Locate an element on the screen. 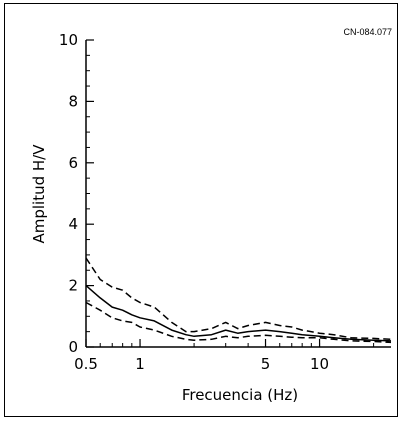 Image resolution: width=404 pixels, height=421 pixels. solid-series-line is located at coordinates (238, 313).